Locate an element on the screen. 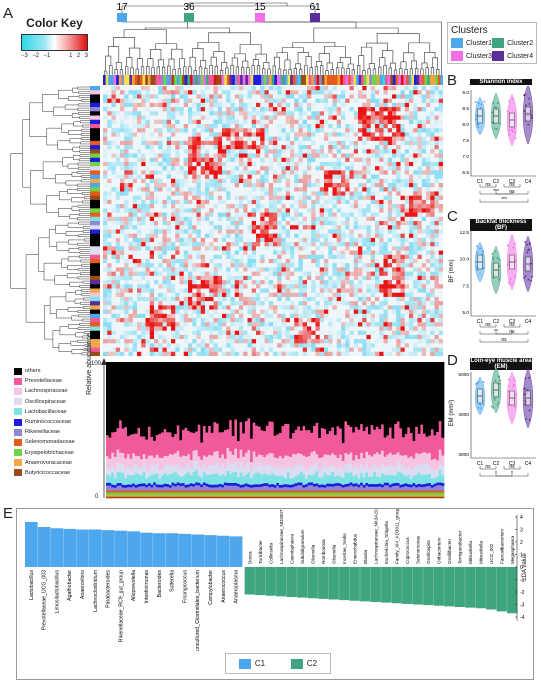  row-color-cell is located at coordinates (95, 312).